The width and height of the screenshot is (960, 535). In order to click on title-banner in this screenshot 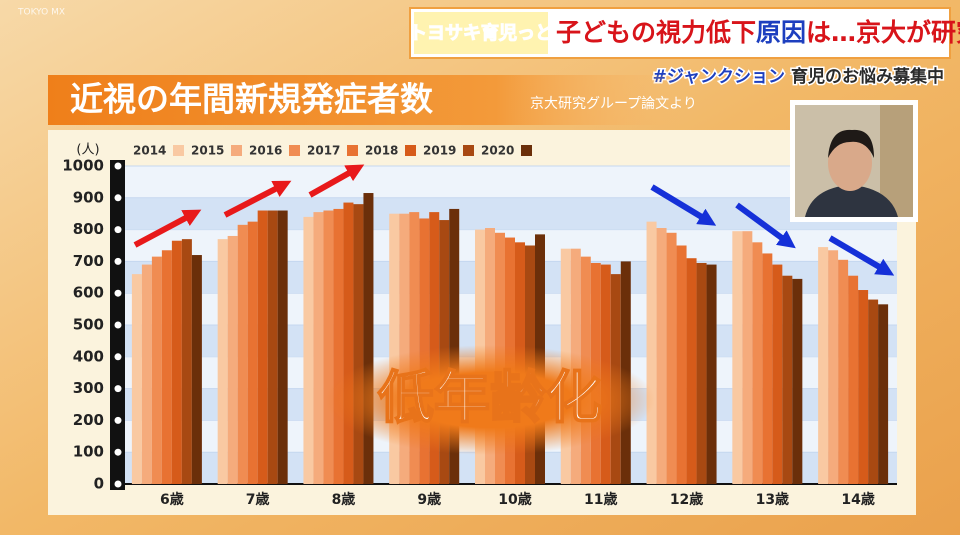, I will do `click(368, 100)`.